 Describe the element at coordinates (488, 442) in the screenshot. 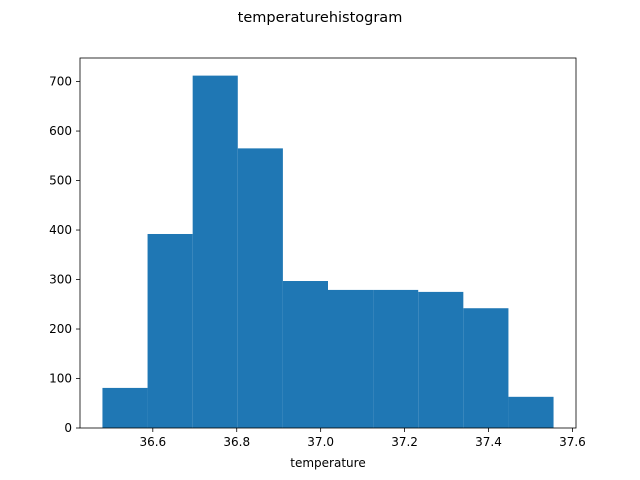

I see `x-tick-label: 37.4` at that location.